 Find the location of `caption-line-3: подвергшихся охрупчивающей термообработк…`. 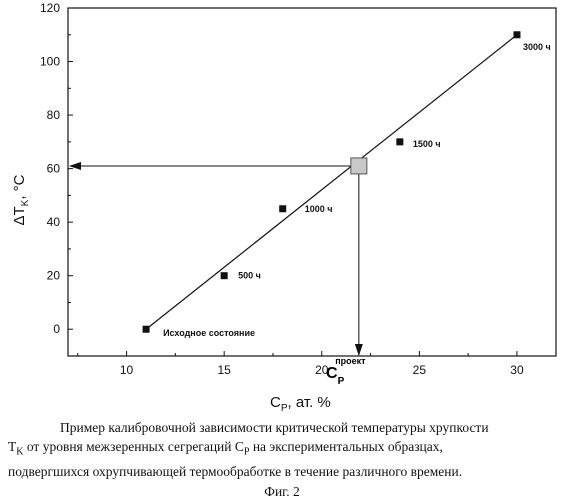

caption-line-3: подвергшихся охрупчивающей термообработк… is located at coordinates (235, 471).